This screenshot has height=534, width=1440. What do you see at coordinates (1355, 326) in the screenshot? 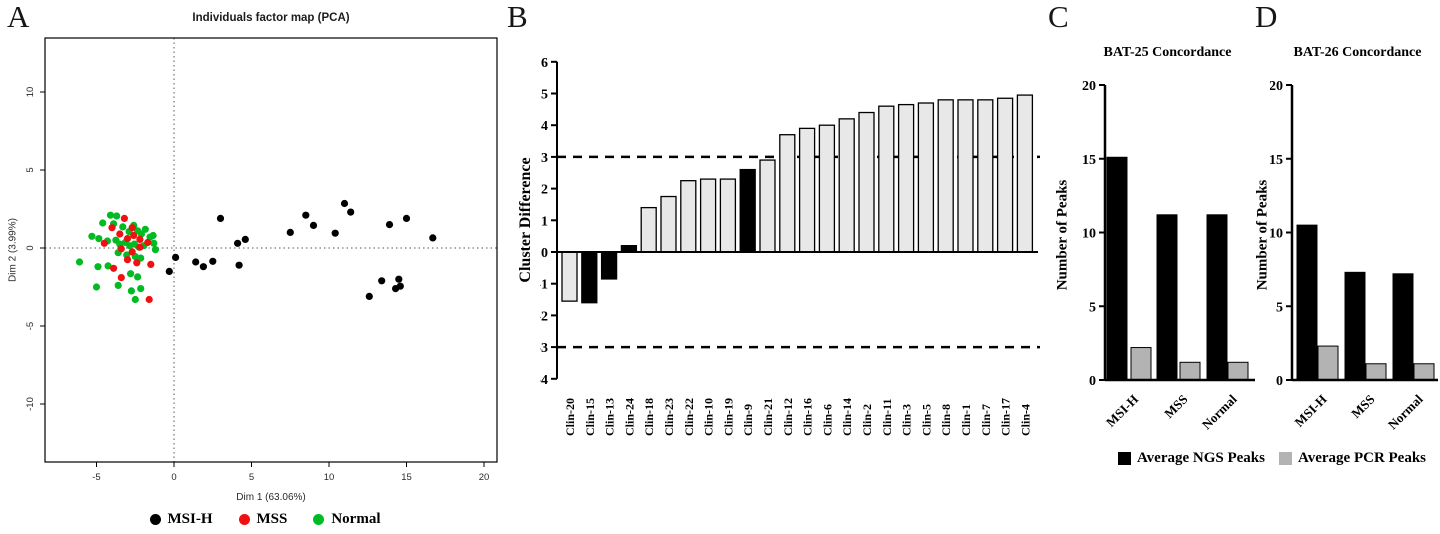
I see `ngs-bar-mss` at bounding box center [1355, 326].